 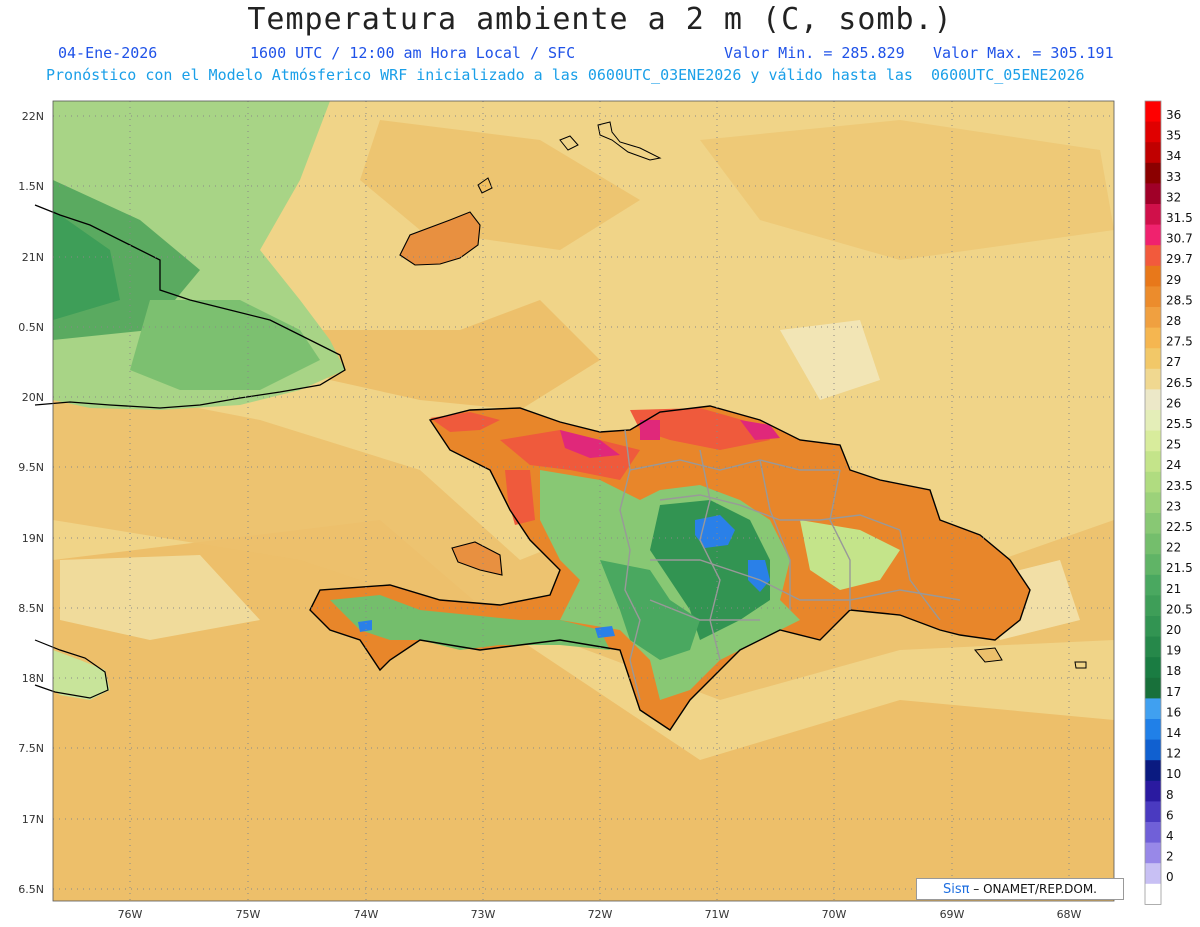 I want to click on colorbar-label: 0, so click(x=1170, y=877).